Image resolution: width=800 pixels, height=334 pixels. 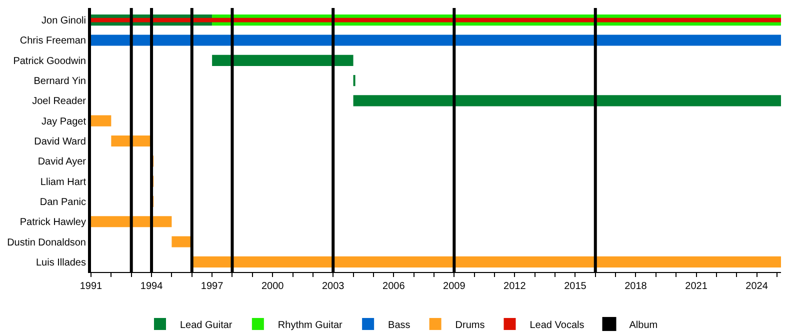 What do you see at coordinates (557, 325) in the screenshot?
I see `legend-label: Lead Vocals` at bounding box center [557, 325].